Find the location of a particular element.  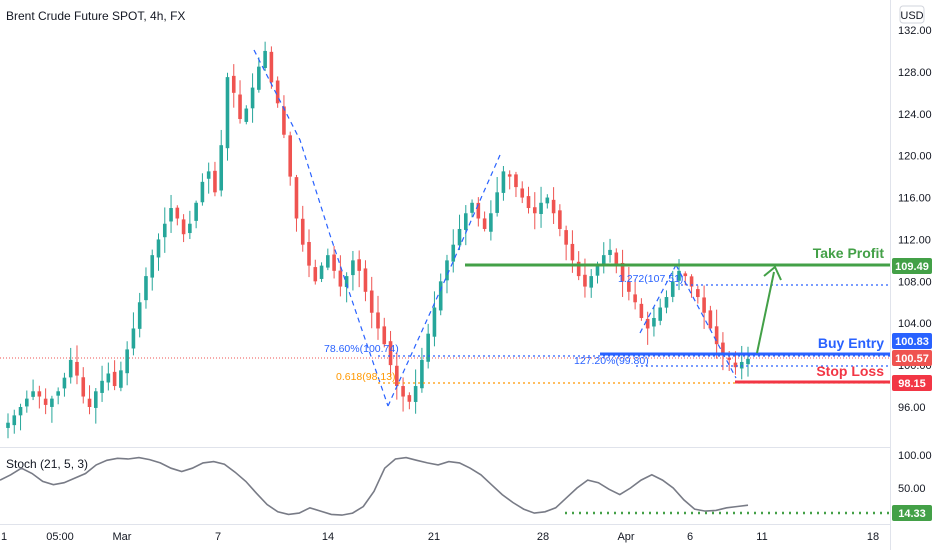

symbol-title: Brent Crude Future SPOT, 4h, FX is located at coordinates (95, 16).